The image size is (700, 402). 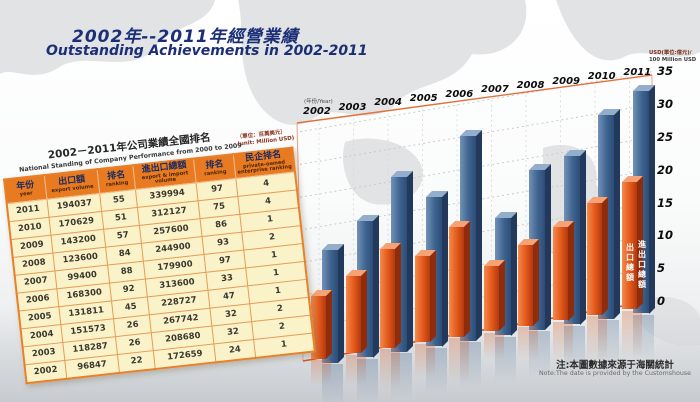 I want to click on bar-export-2003, so click(x=356, y=312).